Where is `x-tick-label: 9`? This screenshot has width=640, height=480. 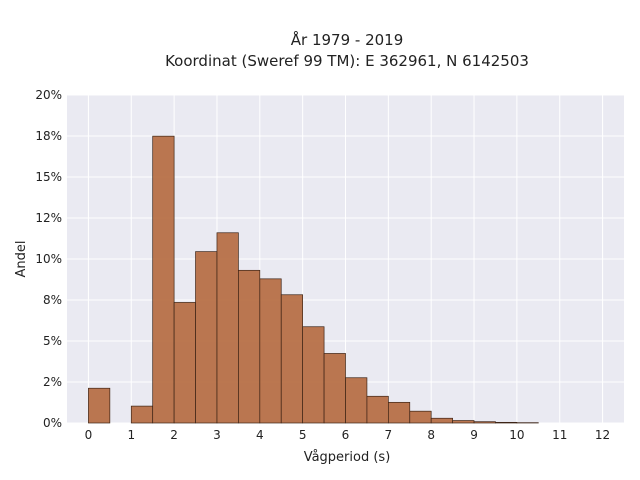
x-tick-label: 9 is located at coordinates (474, 435).